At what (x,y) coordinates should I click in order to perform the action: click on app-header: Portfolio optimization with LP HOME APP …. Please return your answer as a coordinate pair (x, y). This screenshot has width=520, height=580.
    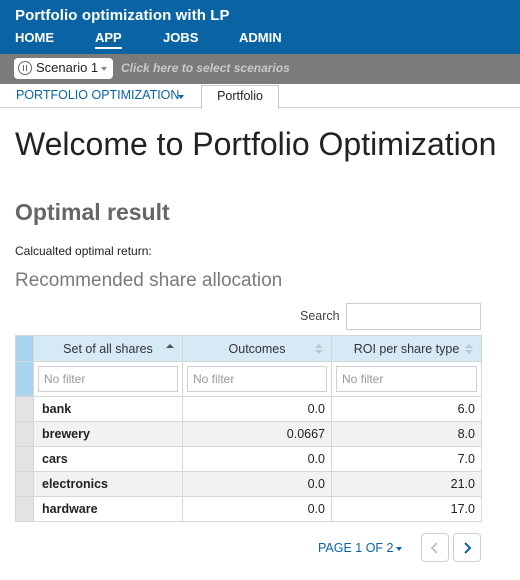
    Looking at the image, I should click on (260, 27).